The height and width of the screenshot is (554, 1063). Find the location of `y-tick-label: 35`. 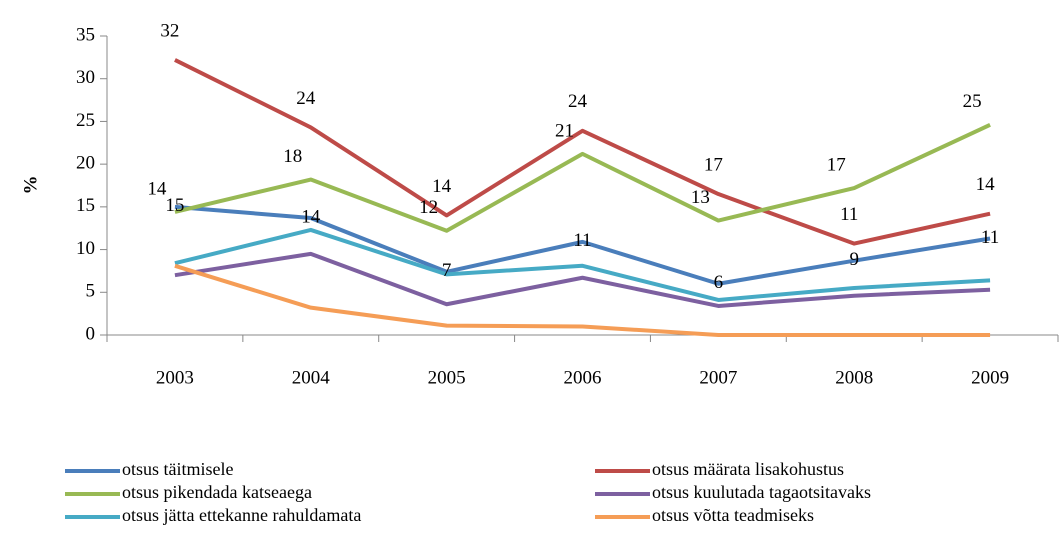

y-tick-label: 35 is located at coordinates (85, 34).